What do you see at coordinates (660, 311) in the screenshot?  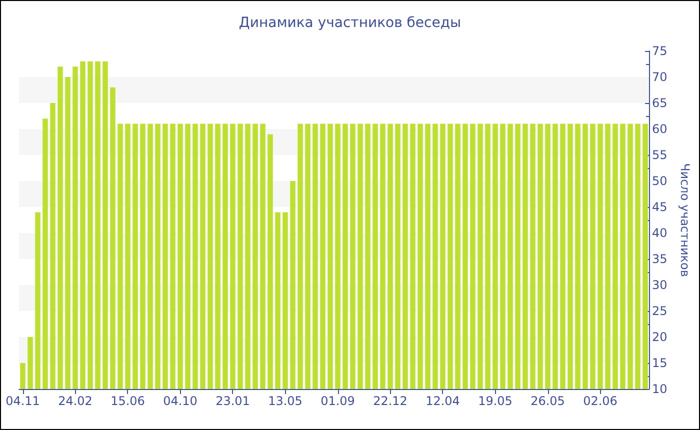 I see `y-tick-label: 25` at bounding box center [660, 311].